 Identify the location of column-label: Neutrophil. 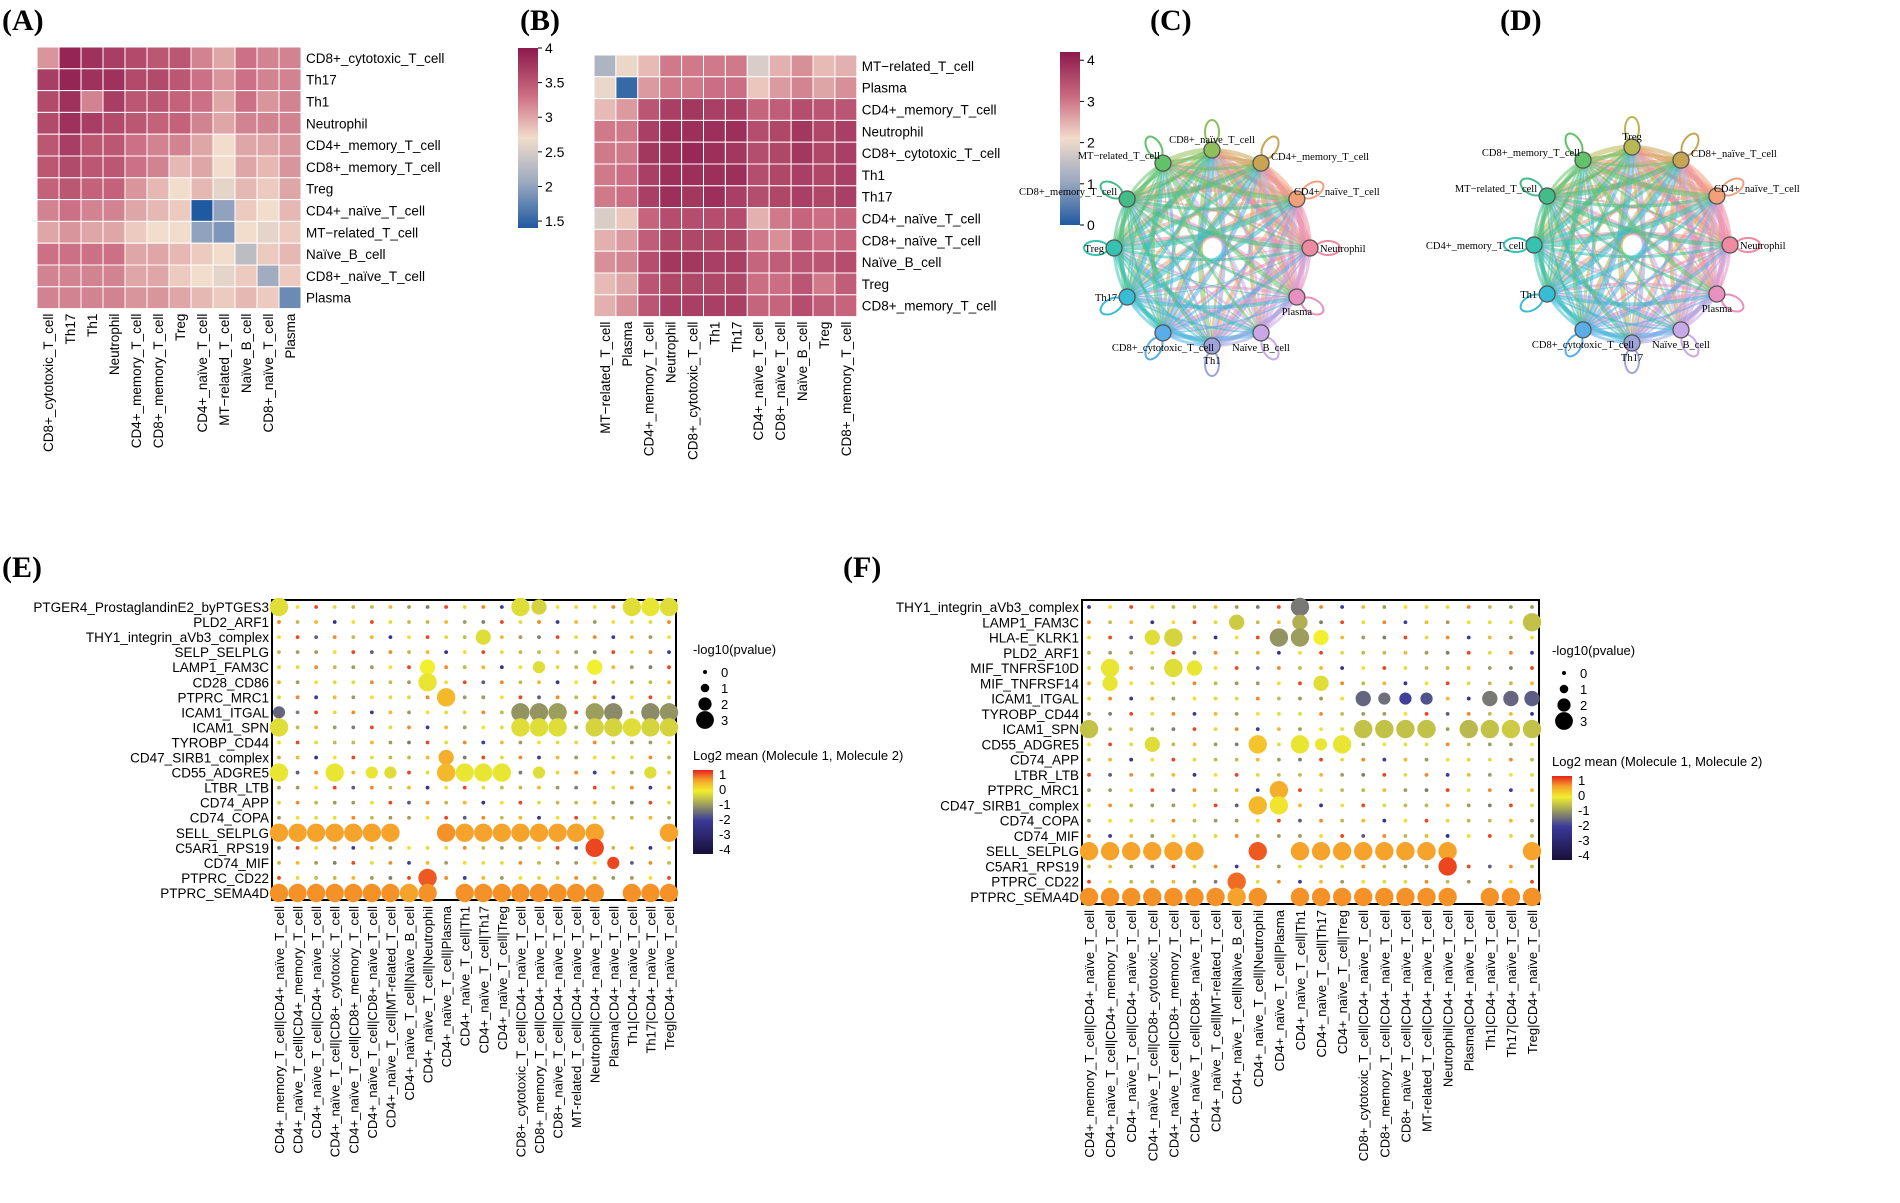
(671, 353).